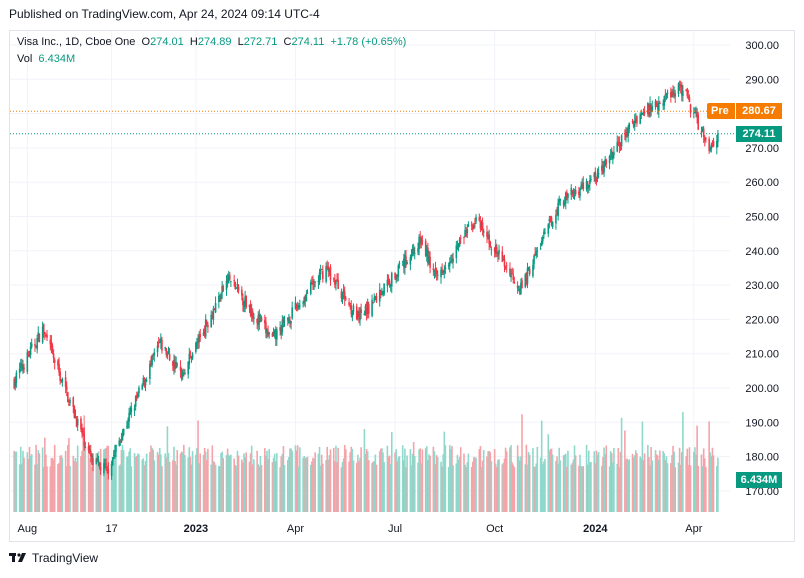 Image resolution: width=804 pixels, height=578 pixels. I want to click on x-tick-label: Apr, so click(693, 529).